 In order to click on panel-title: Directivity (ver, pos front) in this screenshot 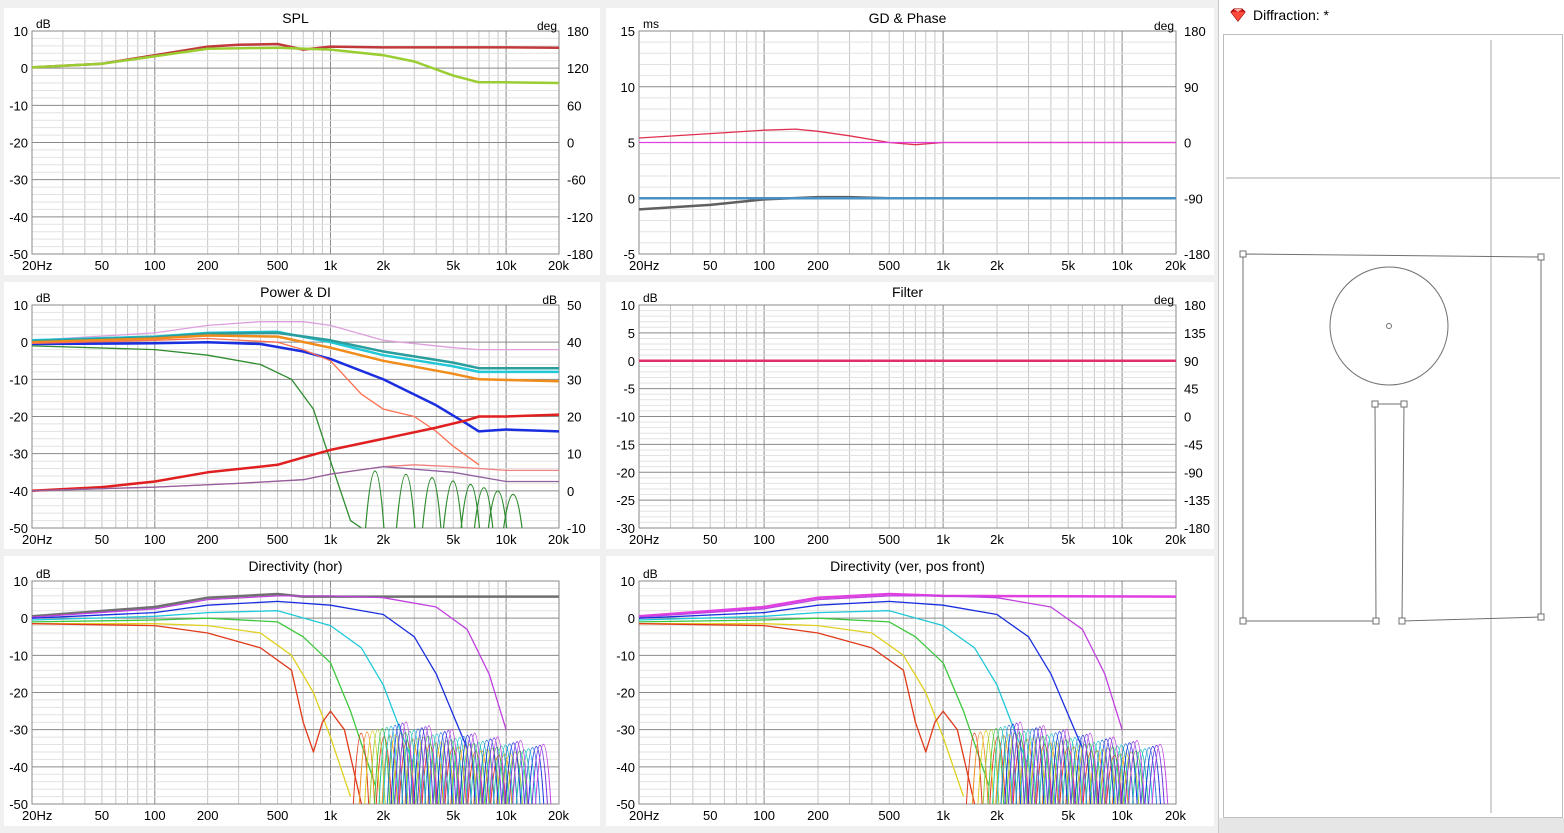, I will do `click(907, 566)`.